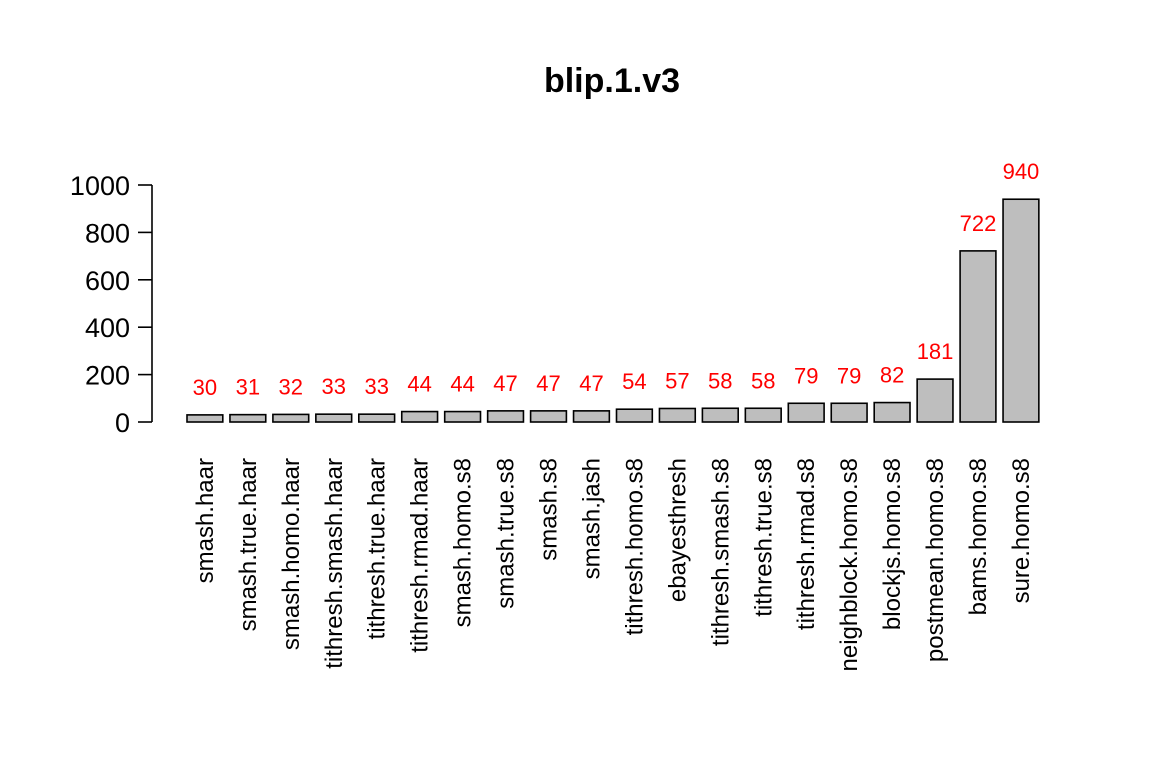  Describe the element at coordinates (1021, 530) in the screenshot. I see `x-category-label: sure.homo.s8` at that location.